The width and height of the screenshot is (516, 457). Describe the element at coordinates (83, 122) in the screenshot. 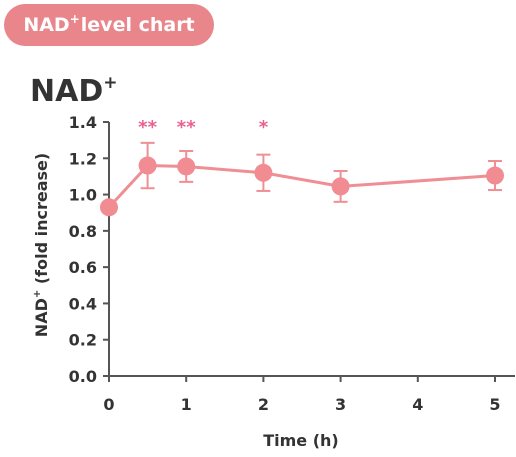

I see `y-tick-label: 1.4` at that location.